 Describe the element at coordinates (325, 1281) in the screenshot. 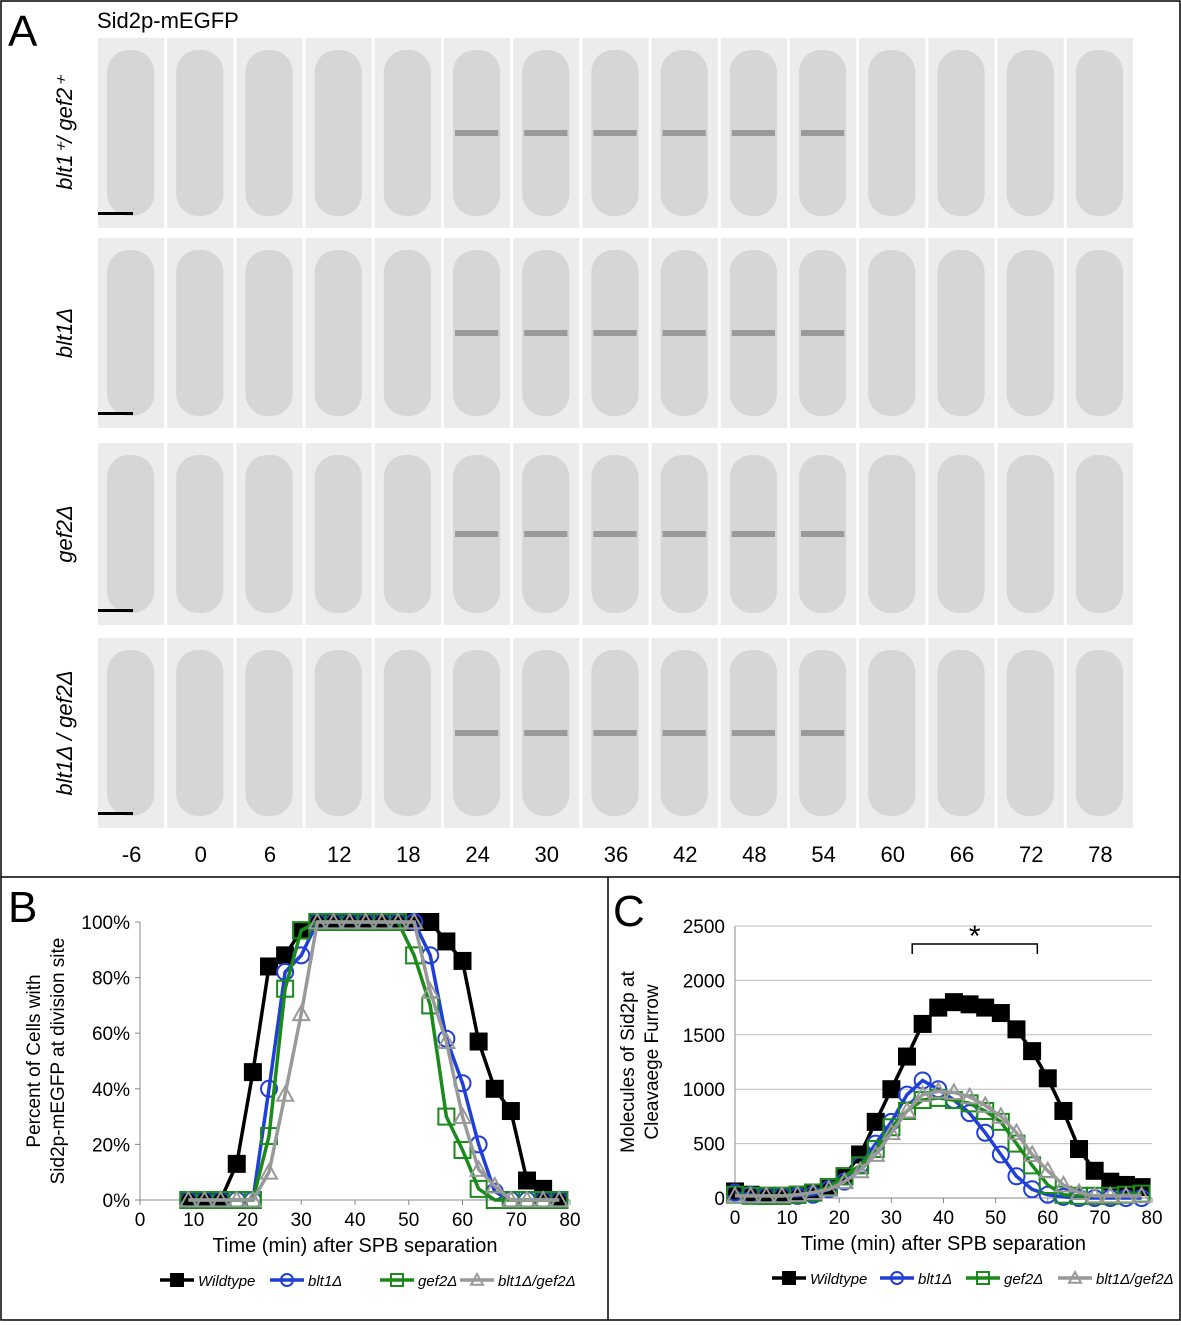

I see `legend-label: blt1Δ` at that location.